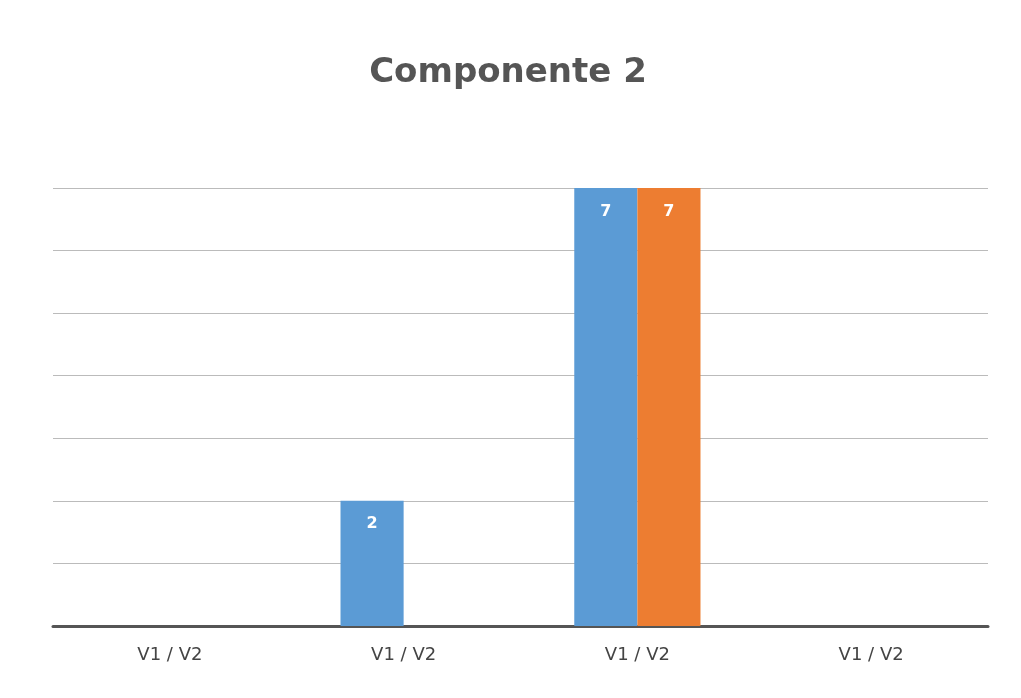 The width and height of the screenshot is (1021, 698). What do you see at coordinates (508, 70) in the screenshot?
I see `chart-title: Componente 2` at bounding box center [508, 70].